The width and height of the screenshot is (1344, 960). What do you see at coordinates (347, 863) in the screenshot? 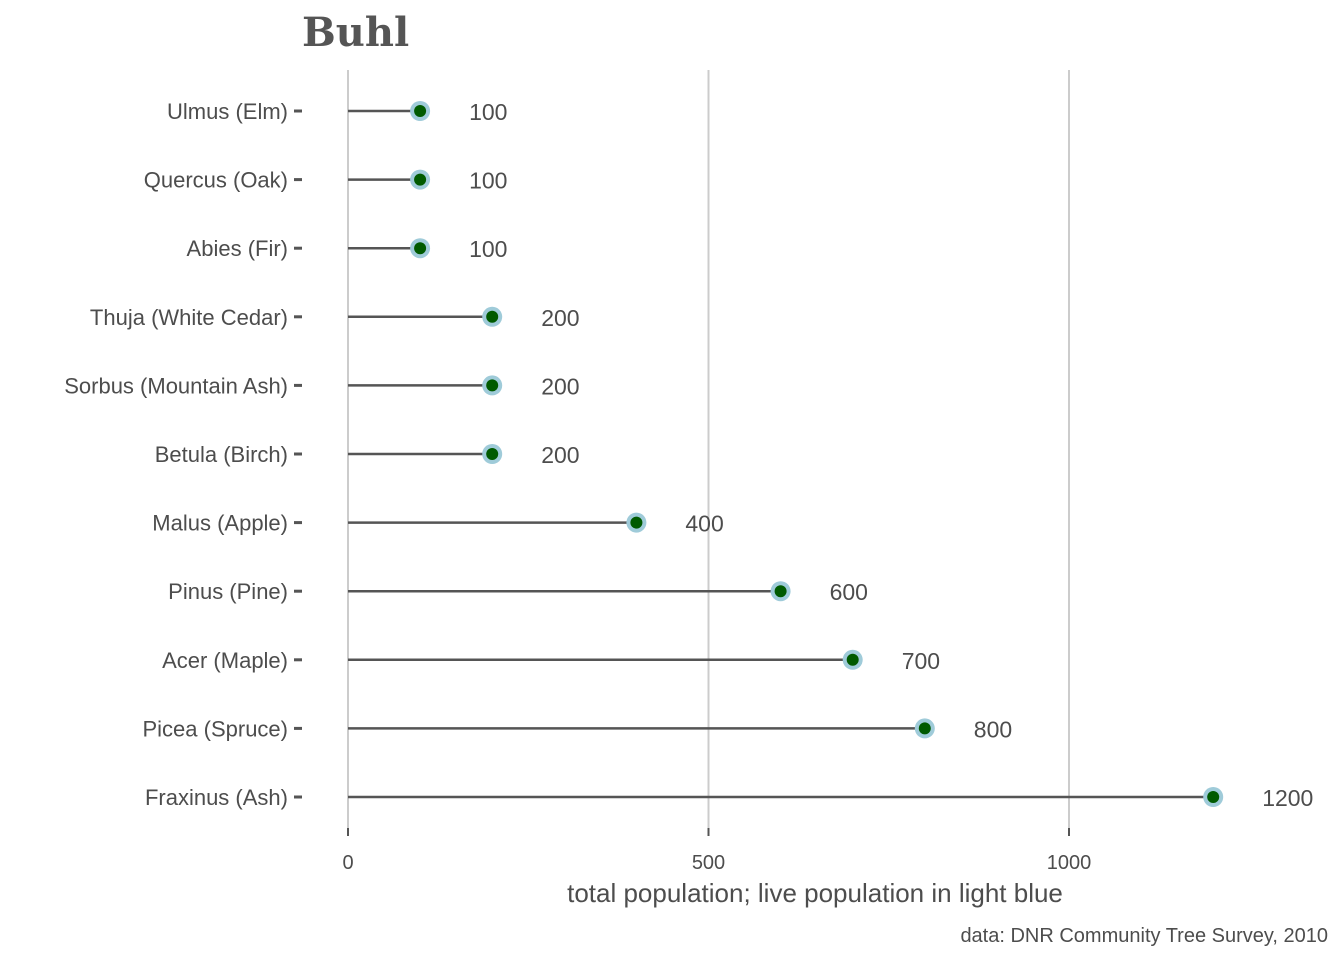
I see `x-tick-label: 0` at bounding box center [347, 863].